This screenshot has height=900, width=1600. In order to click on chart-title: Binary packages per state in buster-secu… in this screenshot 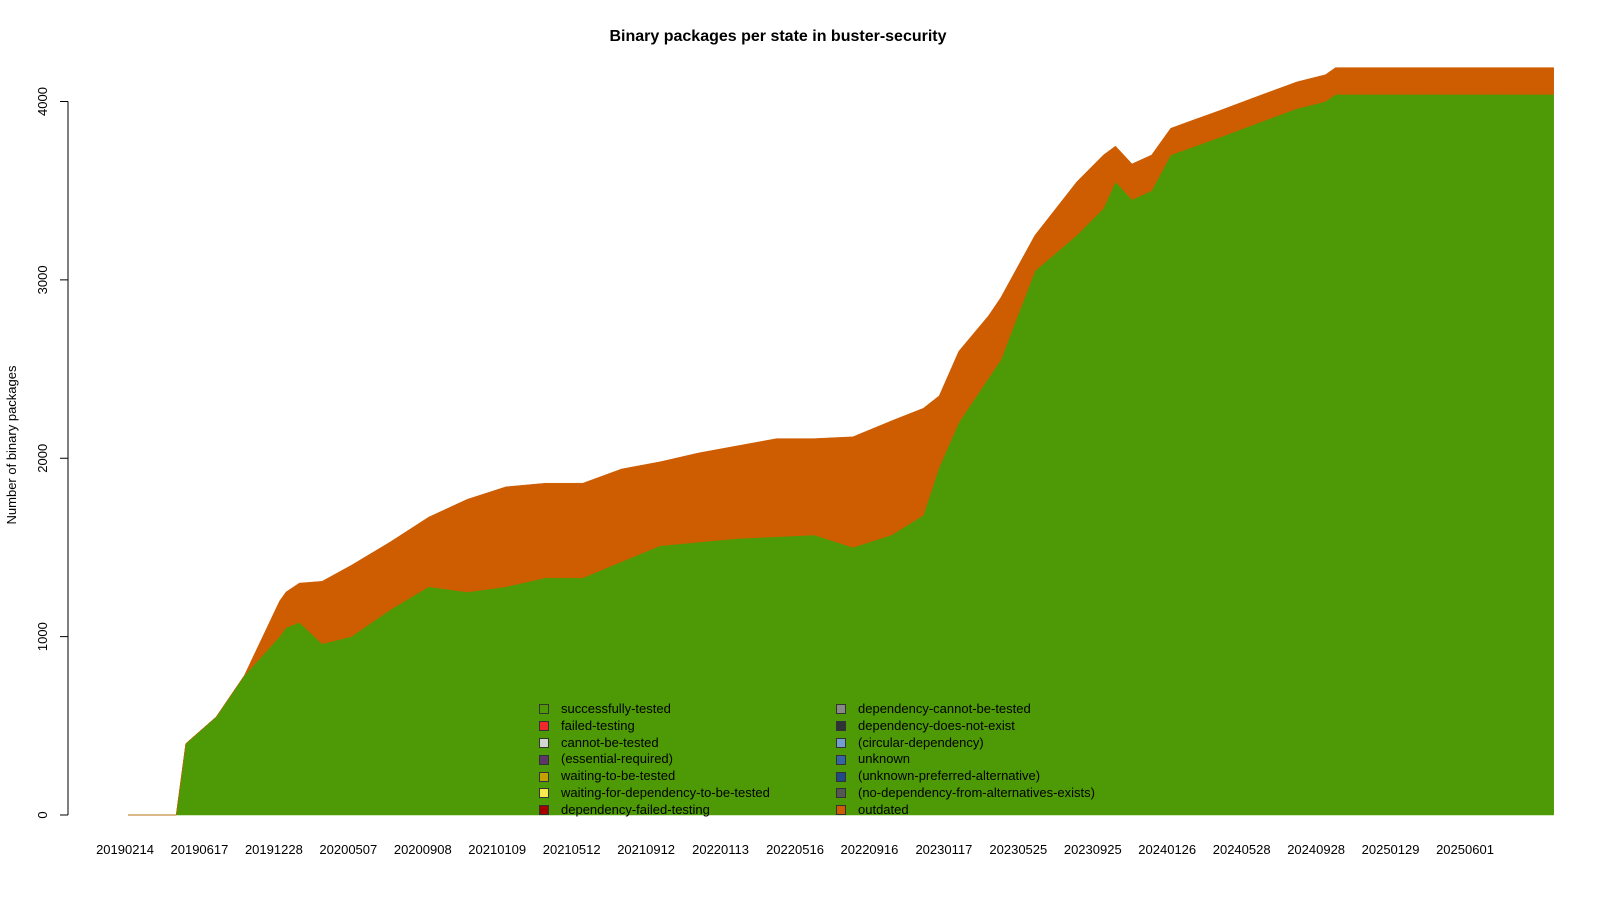, I will do `click(777, 36)`.